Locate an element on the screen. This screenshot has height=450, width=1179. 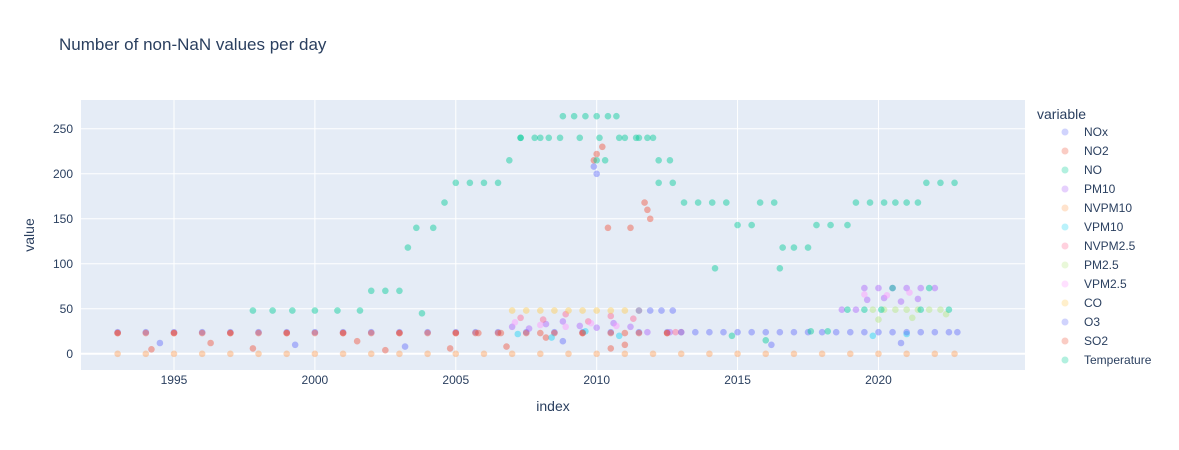
legend-item: CO is located at coordinates (1082, 303).